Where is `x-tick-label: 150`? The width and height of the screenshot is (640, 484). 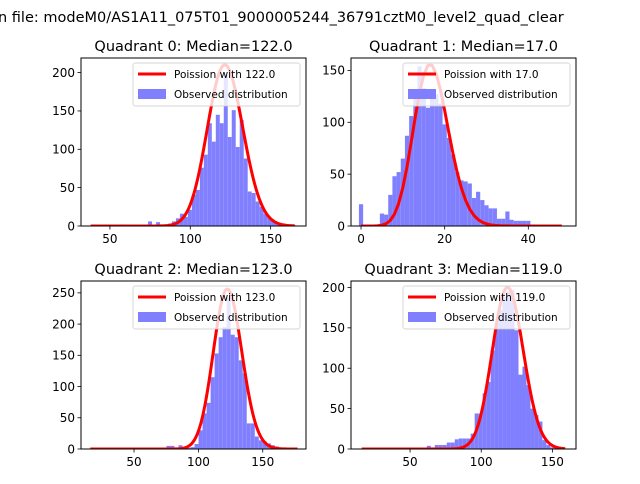 x-tick-label: 150 is located at coordinates (262, 462).